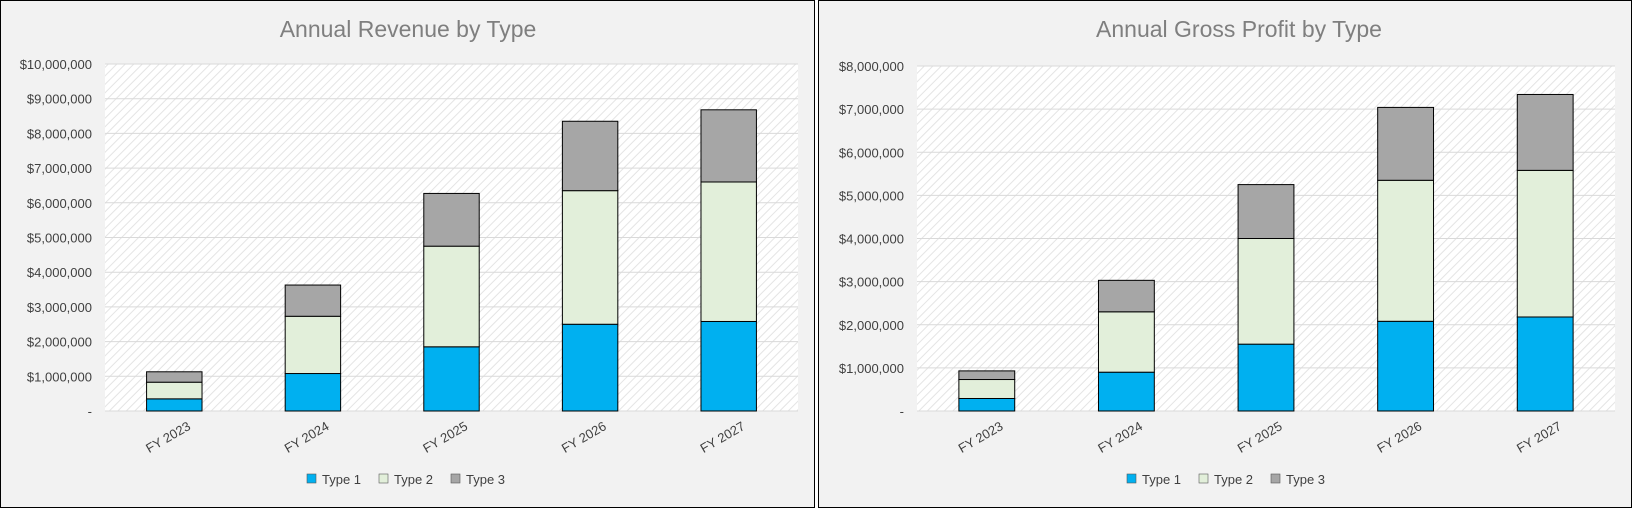 The image size is (1632, 509). Describe the element at coordinates (59, 99) in the screenshot. I see `y-tick-label: $9,000,000` at that location.